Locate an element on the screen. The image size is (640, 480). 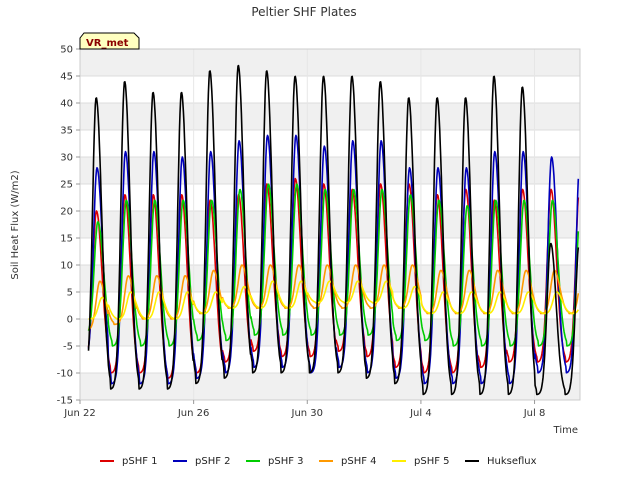
y-axis-ticks: -15 -10 -5 0 5 10 15 20 25 30 35 40 45 50 is located at coordinates (68, 226).